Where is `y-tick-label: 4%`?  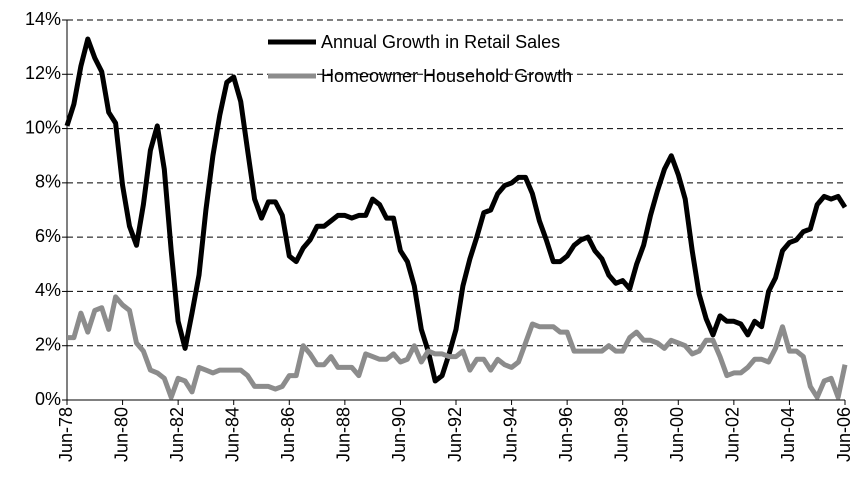 y-tick-label: 4% is located at coordinates (48, 290).